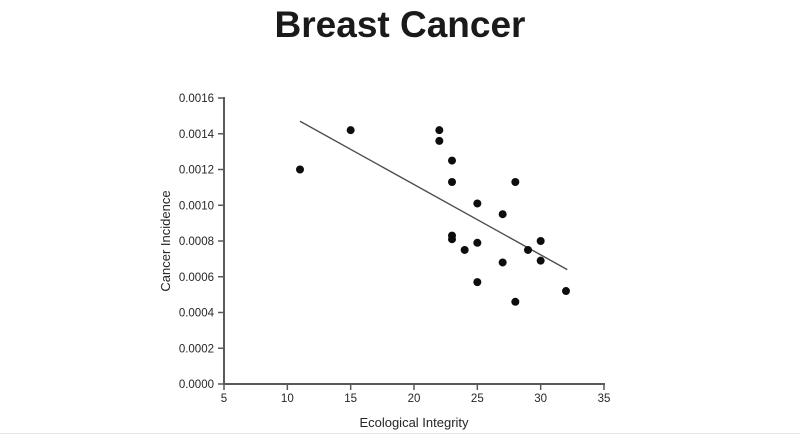 This screenshot has width=800, height=434. Describe the element at coordinates (287, 399) in the screenshot. I see `x-tick-label: 10` at that location.